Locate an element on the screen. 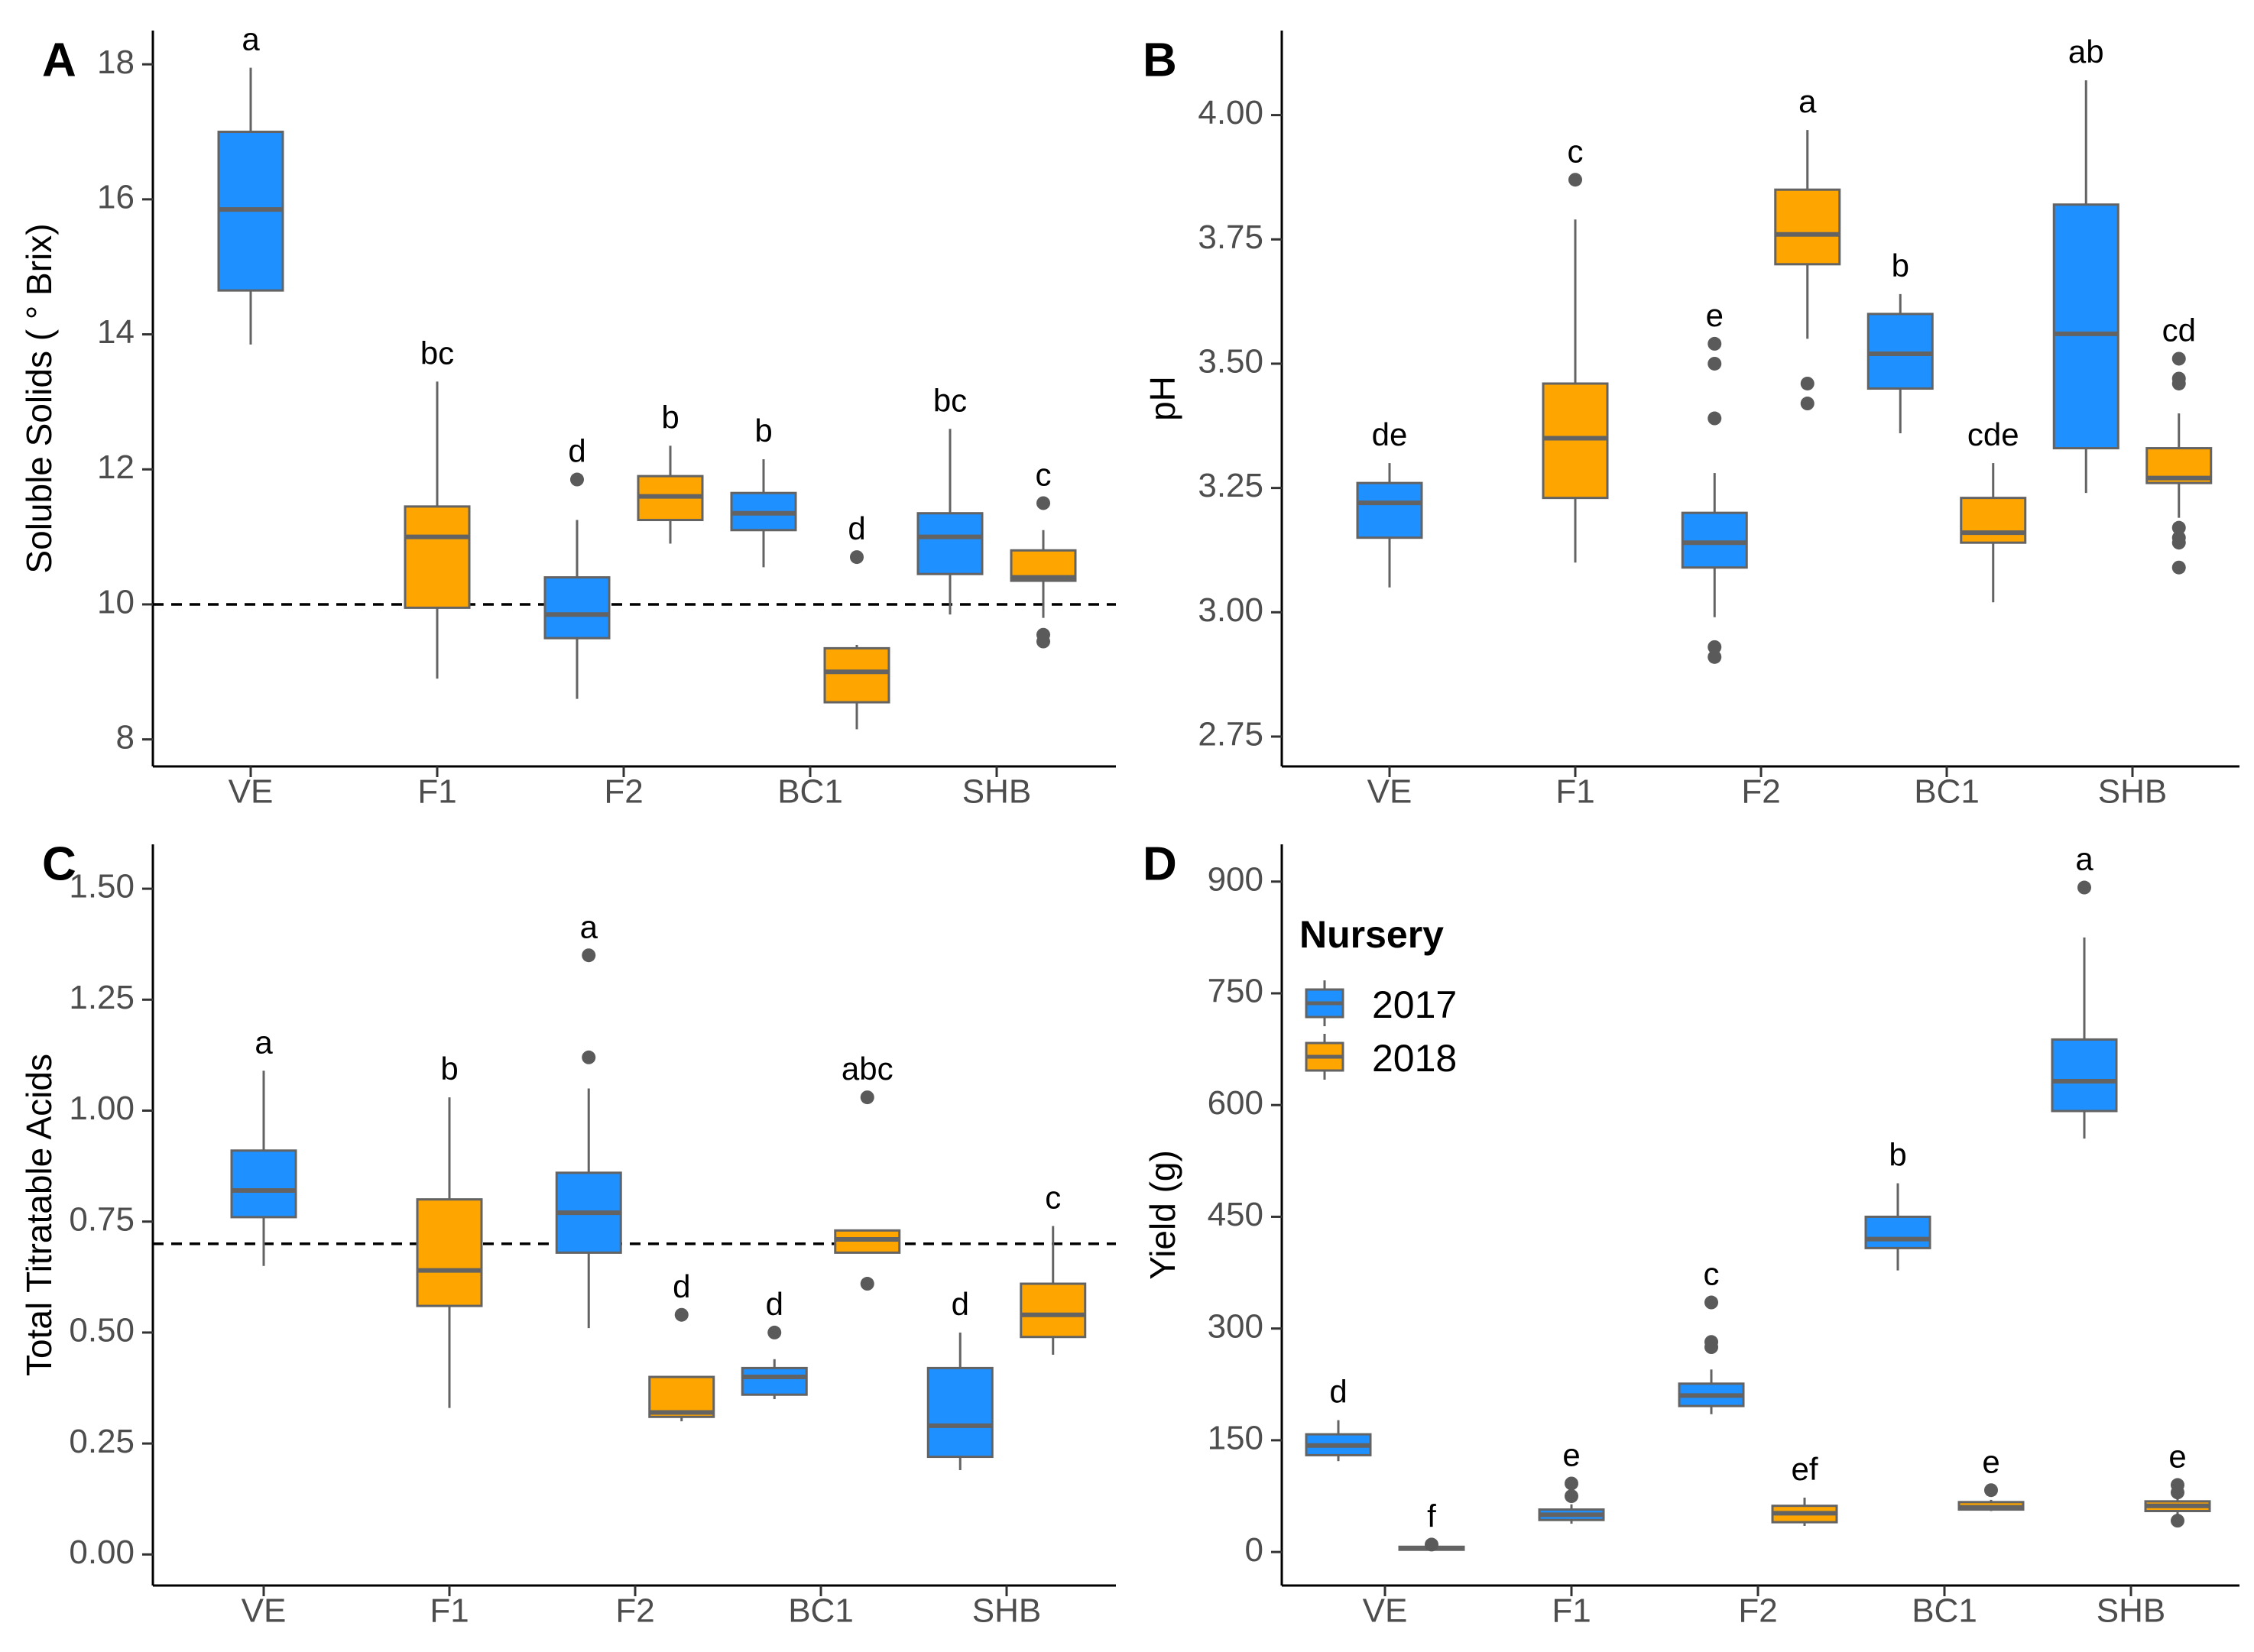  box-ve-2017: de is located at coordinates (1389, 502).